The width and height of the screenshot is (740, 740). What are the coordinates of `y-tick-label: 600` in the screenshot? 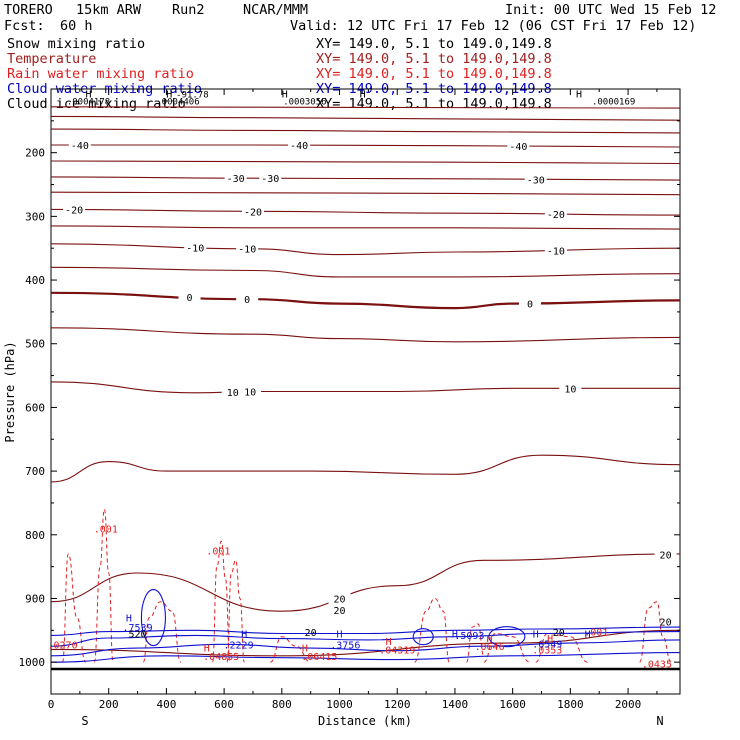 It's located at (35, 407).